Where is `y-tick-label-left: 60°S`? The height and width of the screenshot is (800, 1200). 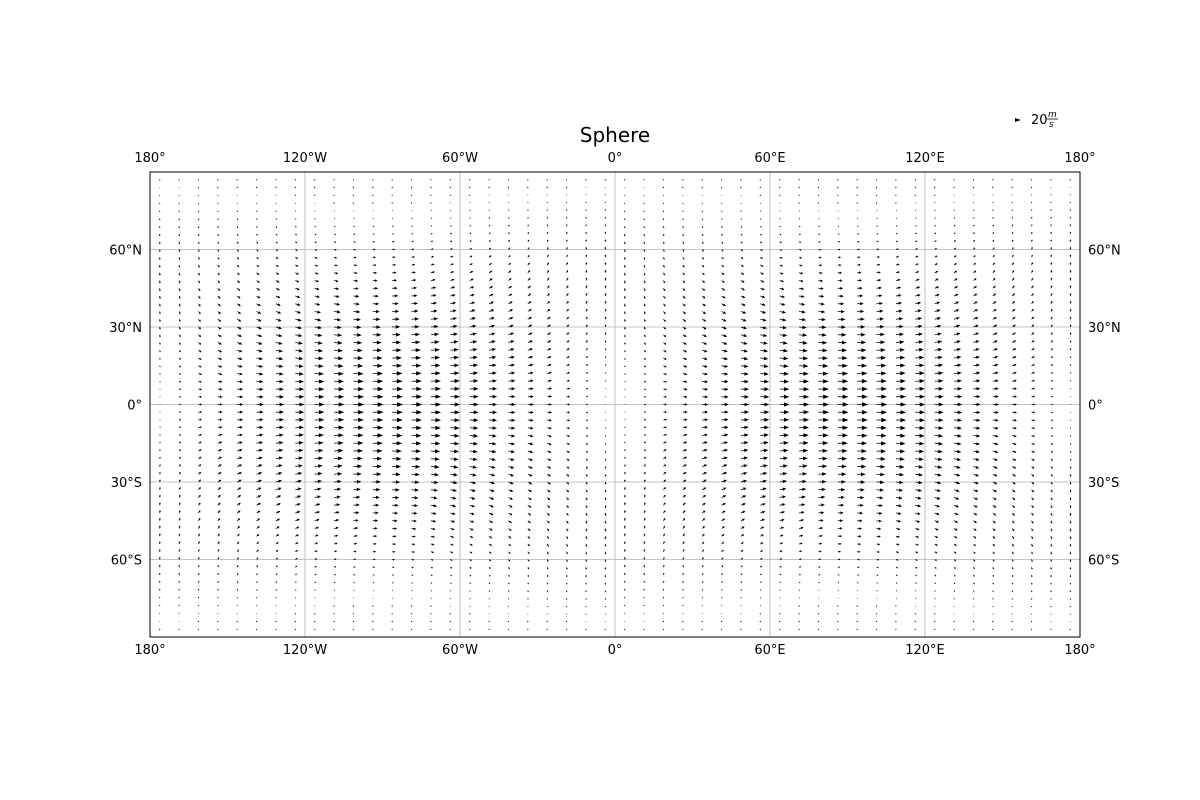 y-tick-label-left: 60°S is located at coordinates (126, 561).